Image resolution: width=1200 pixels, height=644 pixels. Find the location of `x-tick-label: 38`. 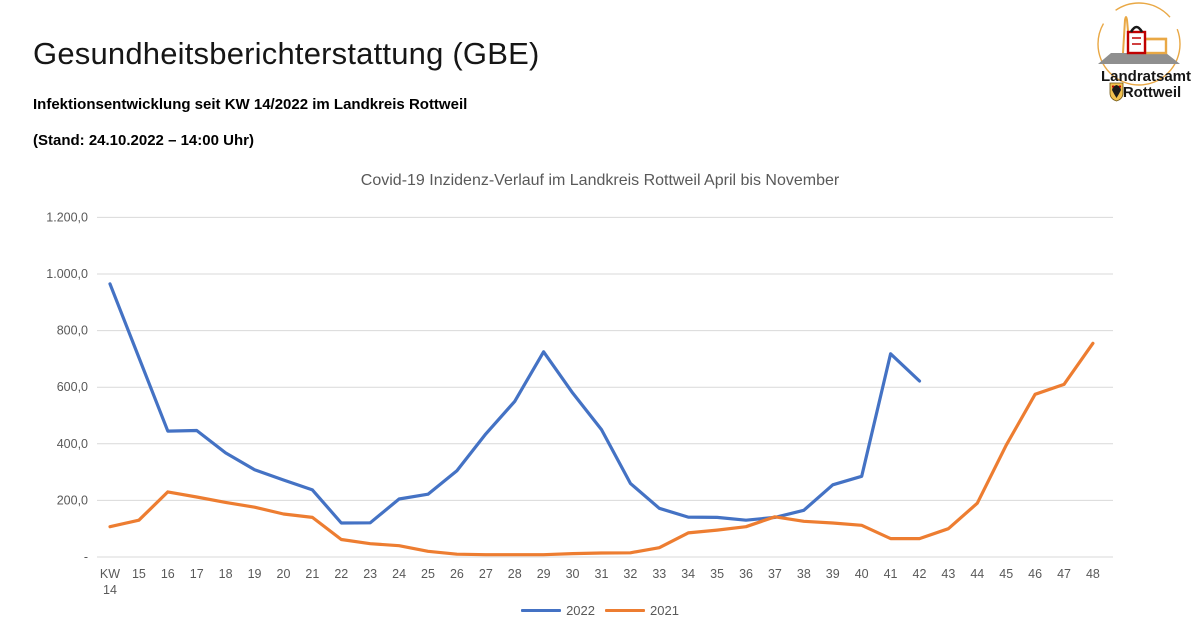

x-tick-label: 38 is located at coordinates (804, 574).